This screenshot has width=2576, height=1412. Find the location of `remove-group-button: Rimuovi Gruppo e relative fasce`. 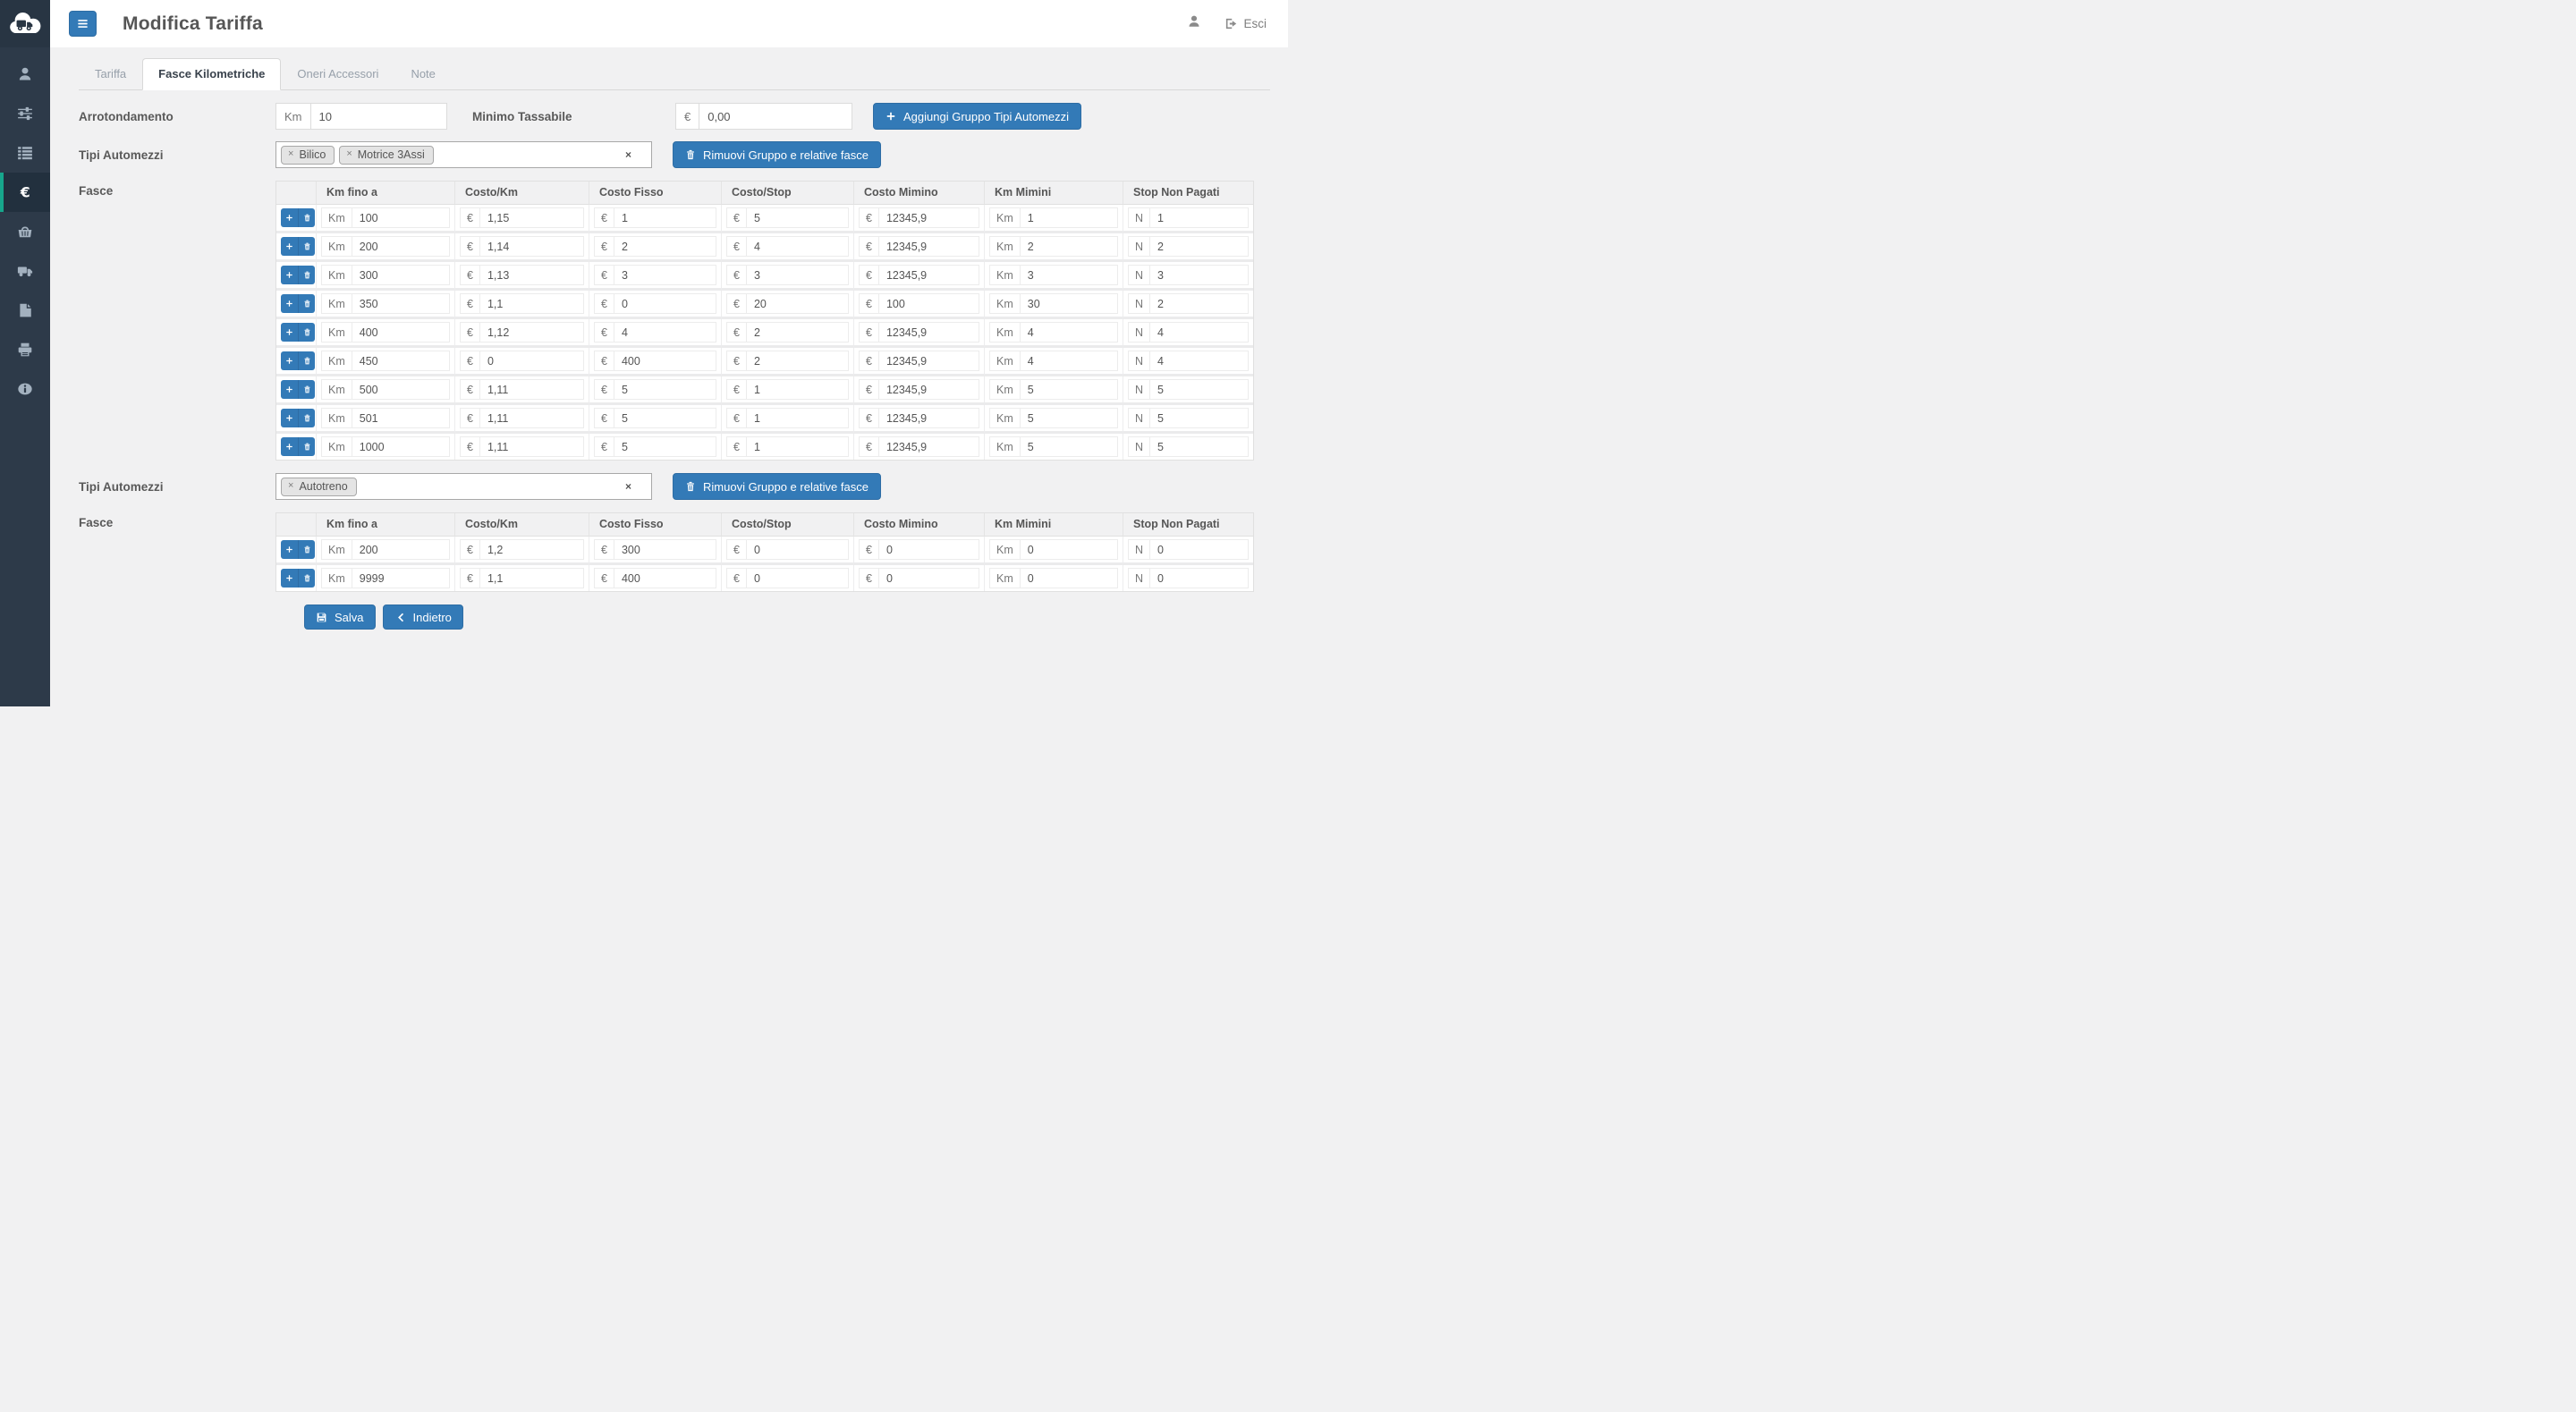

remove-group-button: Rimuovi Gruppo e relative fasce is located at coordinates (777, 155).